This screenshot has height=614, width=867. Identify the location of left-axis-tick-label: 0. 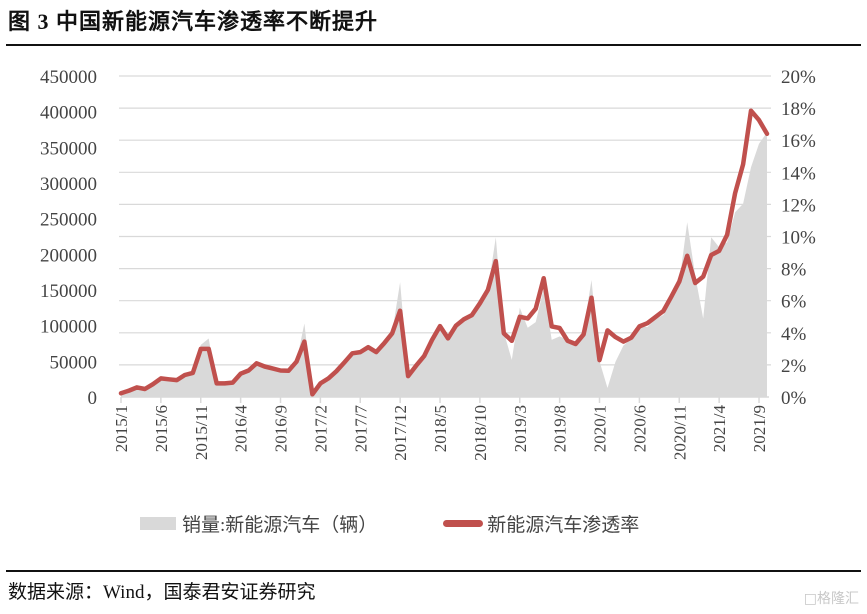
(93, 398).